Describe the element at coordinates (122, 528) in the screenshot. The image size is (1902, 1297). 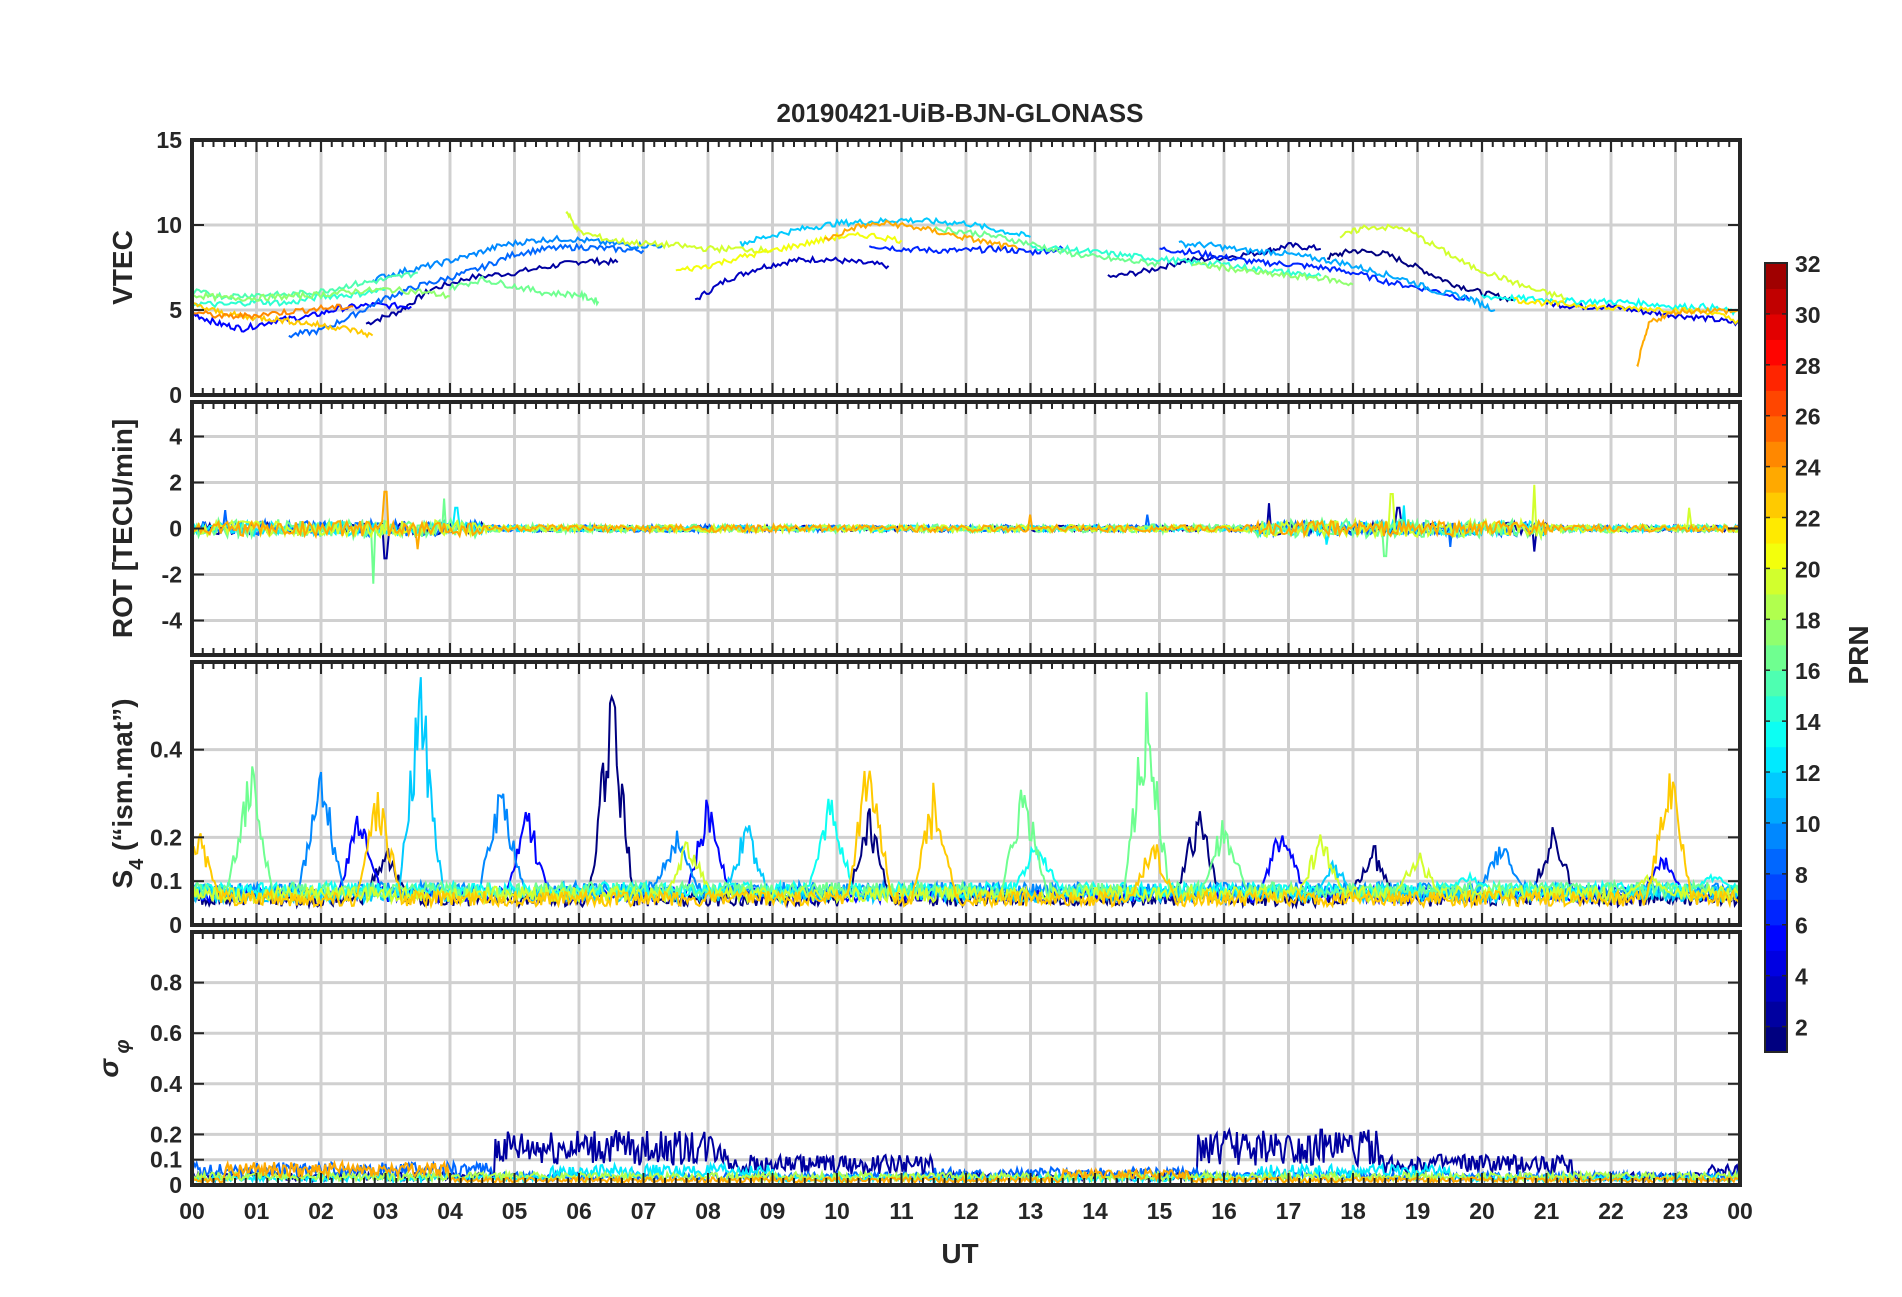
I see `y-axis-label-rot: ROT [TECU/min]` at that location.